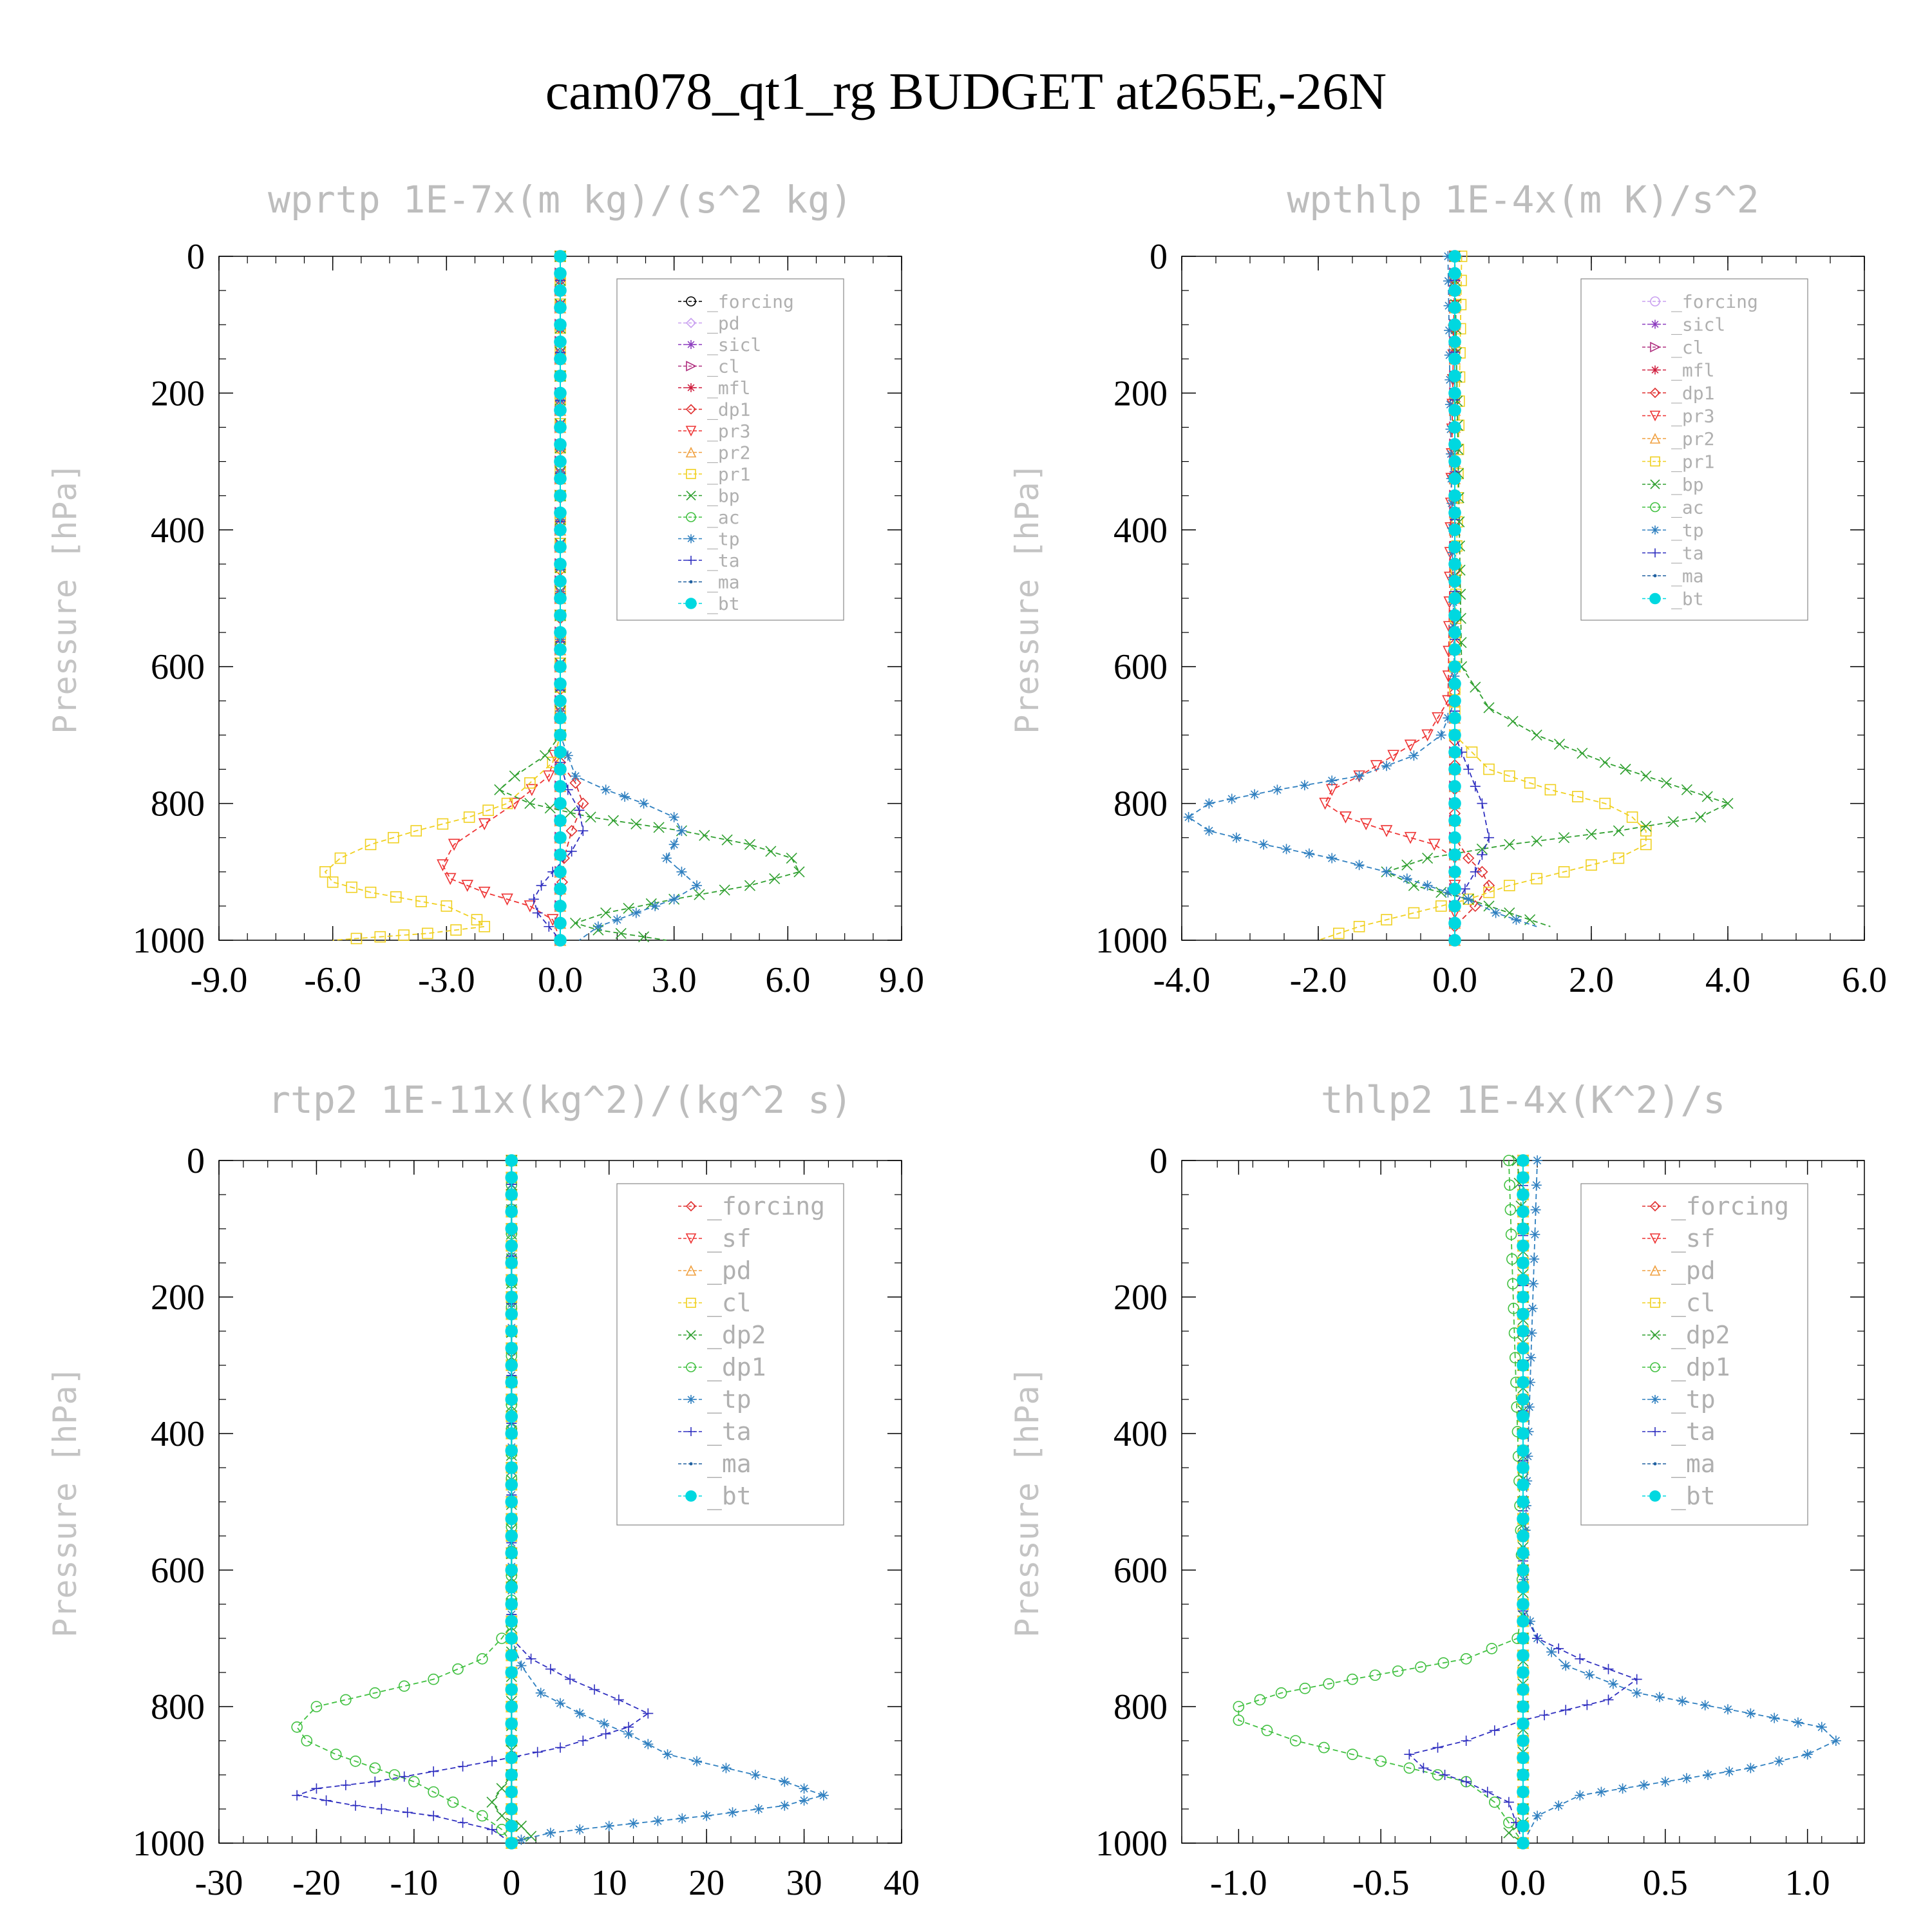 The height and width of the screenshot is (1932, 1932). What do you see at coordinates (1027, 598) in the screenshot?
I see `y-axis-label: Pressure [hPa]` at bounding box center [1027, 598].